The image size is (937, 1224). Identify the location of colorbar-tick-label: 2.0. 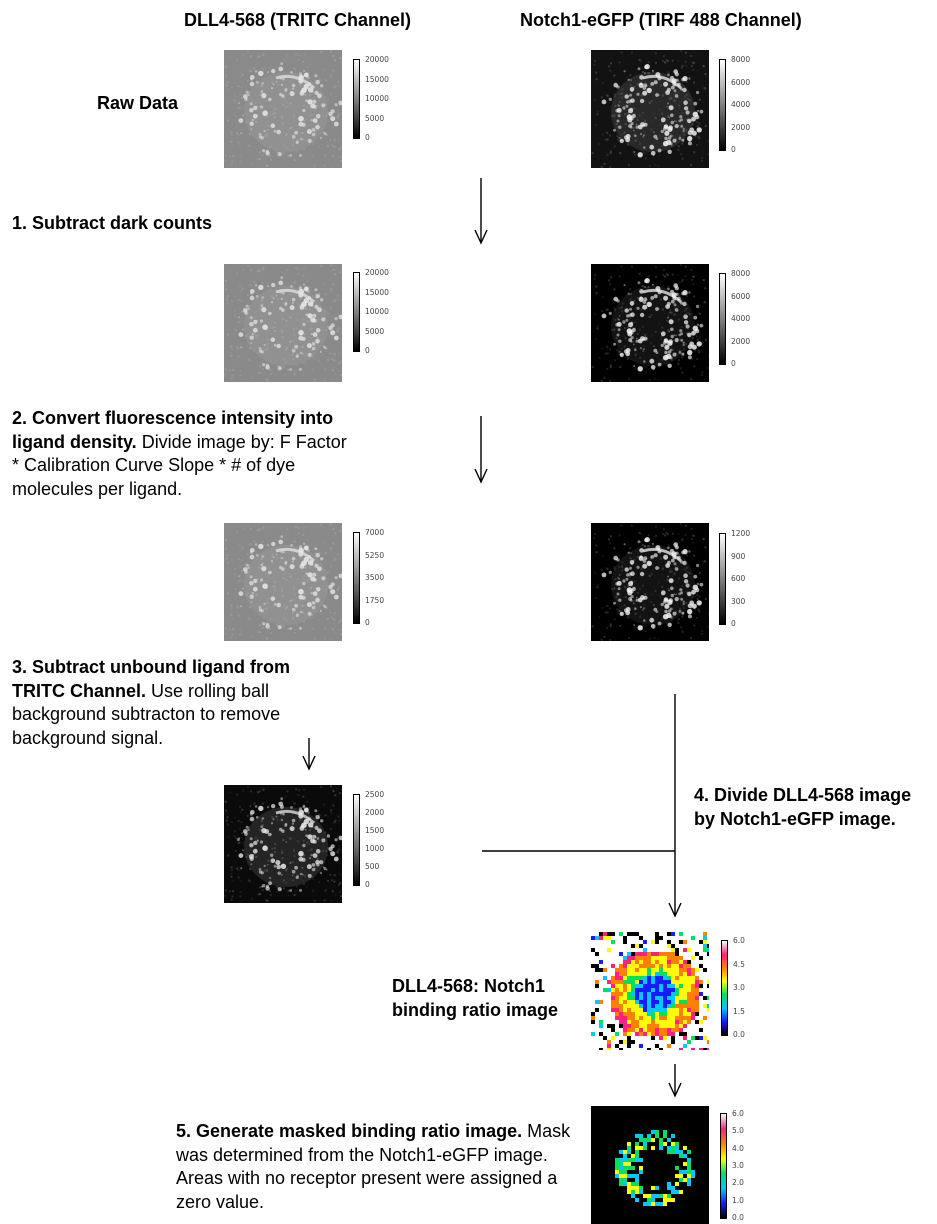
(738, 1183).